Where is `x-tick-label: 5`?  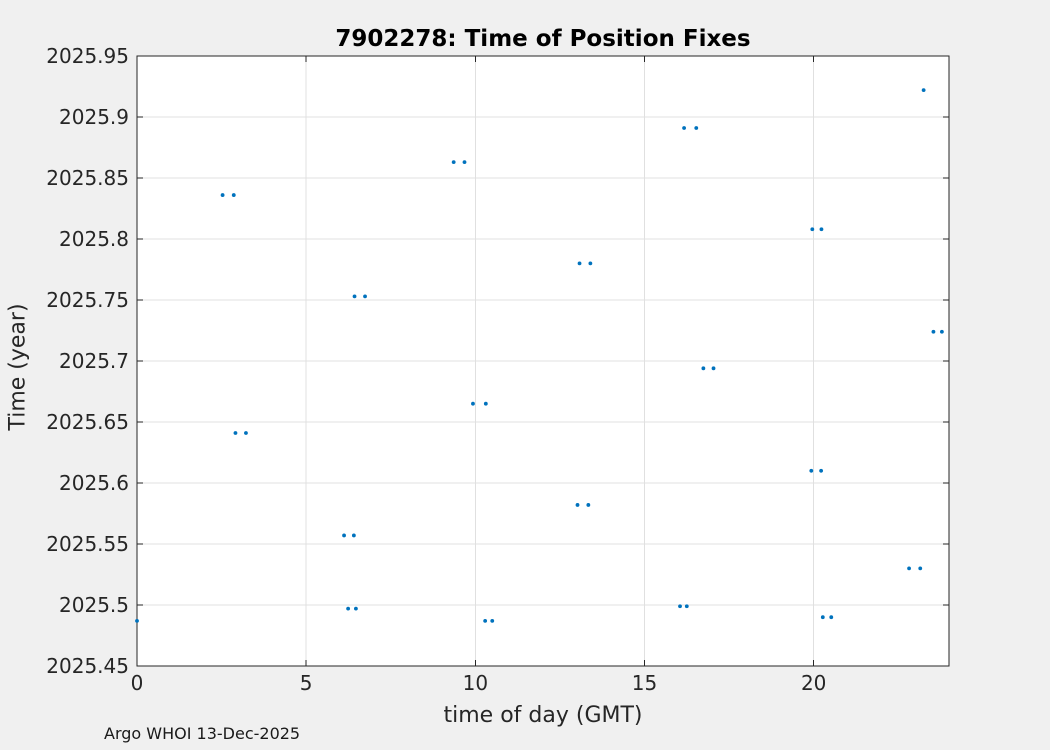 x-tick-label: 5 is located at coordinates (306, 683).